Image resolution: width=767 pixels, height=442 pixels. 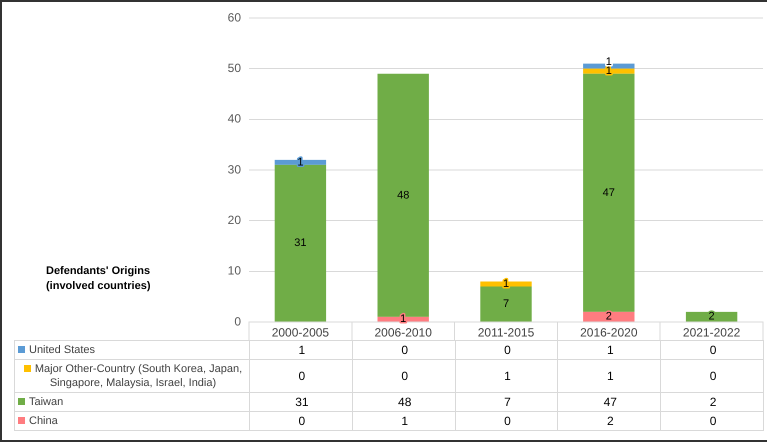 What do you see at coordinates (235, 17) in the screenshot?
I see `y-tick-label: 60` at bounding box center [235, 17].